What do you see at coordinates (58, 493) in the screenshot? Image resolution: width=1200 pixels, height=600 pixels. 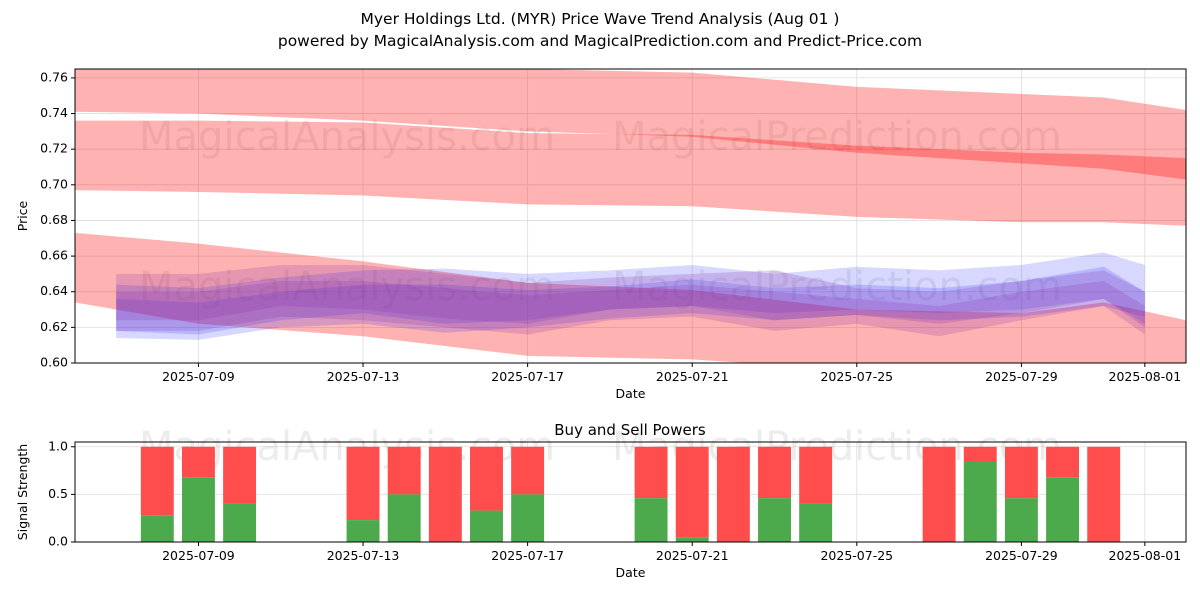 I see `y-tick-label: 0.5` at bounding box center [58, 493].